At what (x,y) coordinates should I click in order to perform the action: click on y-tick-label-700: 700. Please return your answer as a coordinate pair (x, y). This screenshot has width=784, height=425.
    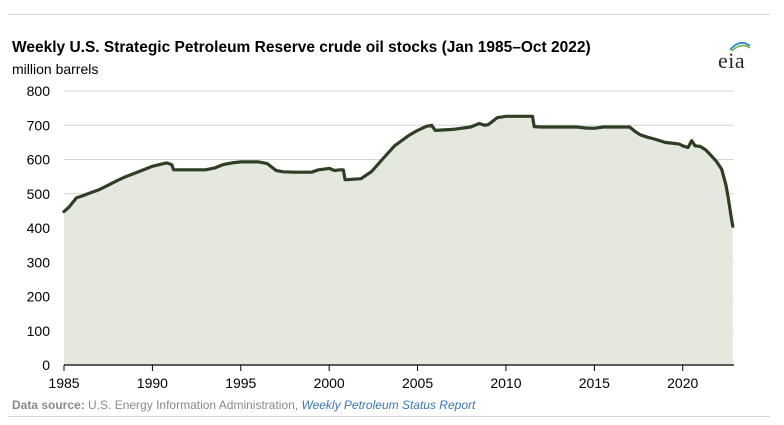
    Looking at the image, I should click on (39, 125).